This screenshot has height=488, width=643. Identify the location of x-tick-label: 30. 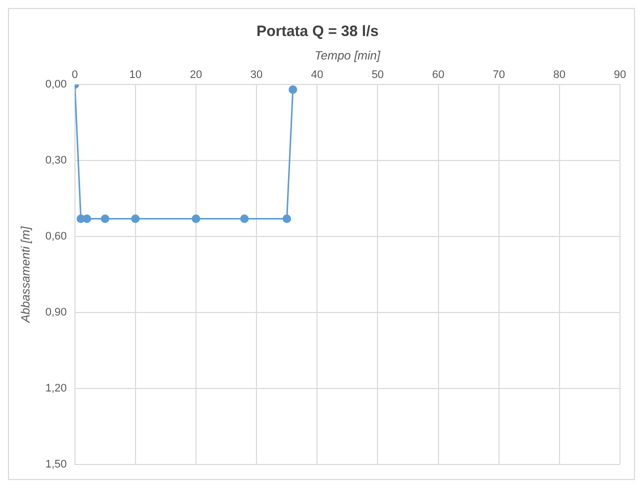
(256, 75).